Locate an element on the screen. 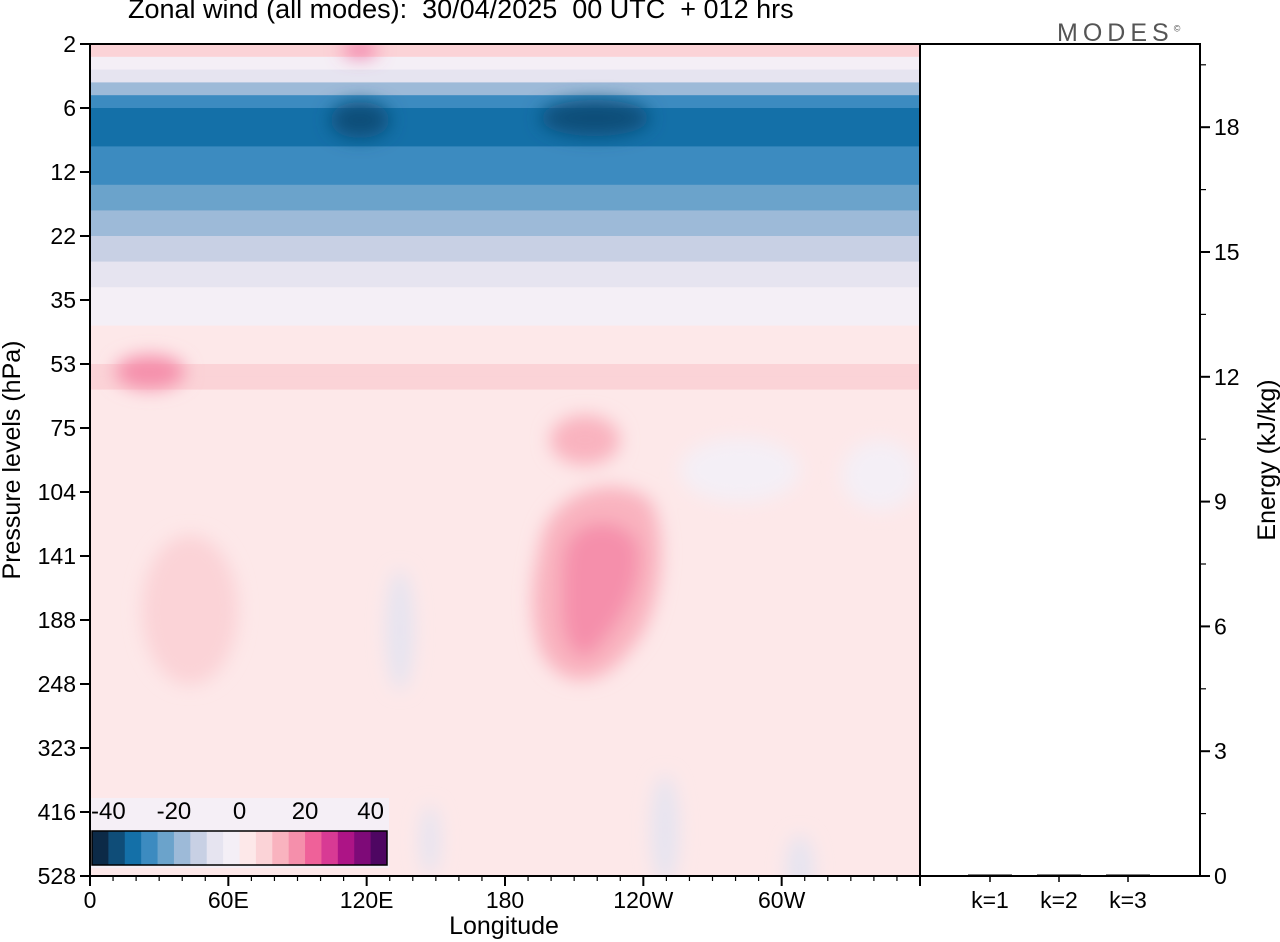 Image resolution: width=1280 pixels, height=942 pixels. y-tick-label: 6 is located at coordinates (69, 108).